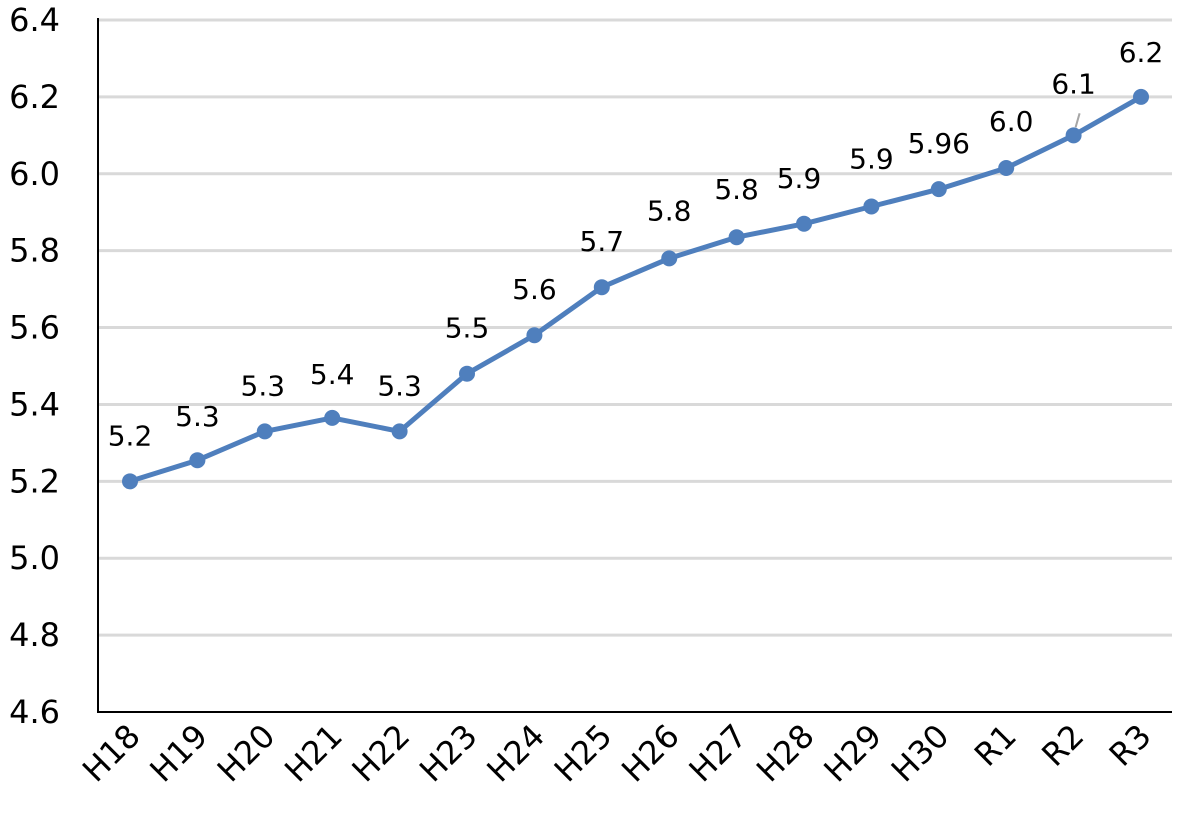 The width and height of the screenshot is (1186, 820). I want to click on data-label: 6.1, so click(1073, 83).